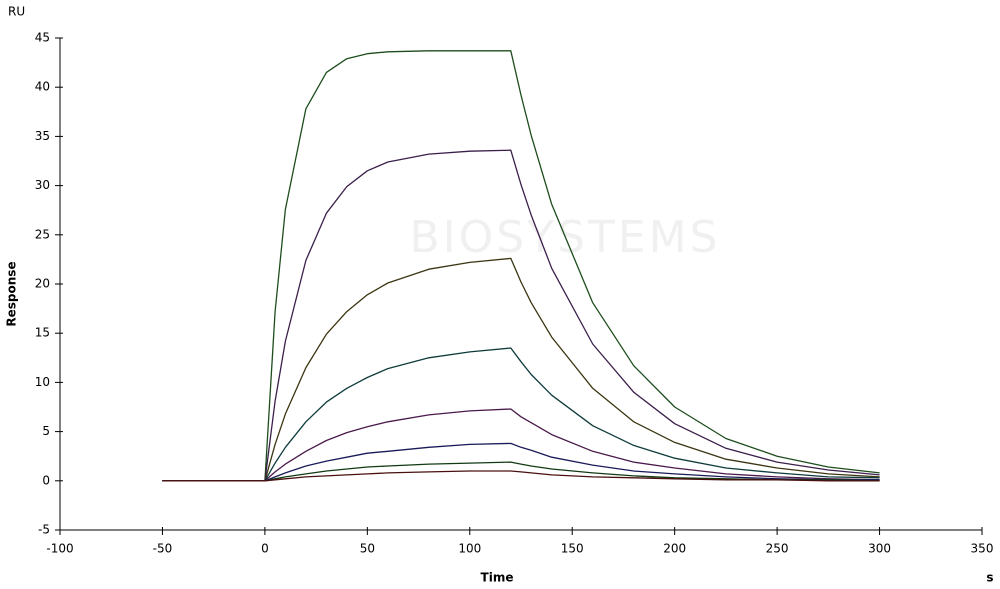 The height and width of the screenshot is (589, 1000). What do you see at coordinates (989, 578) in the screenshot?
I see `x-unit: s` at bounding box center [989, 578].